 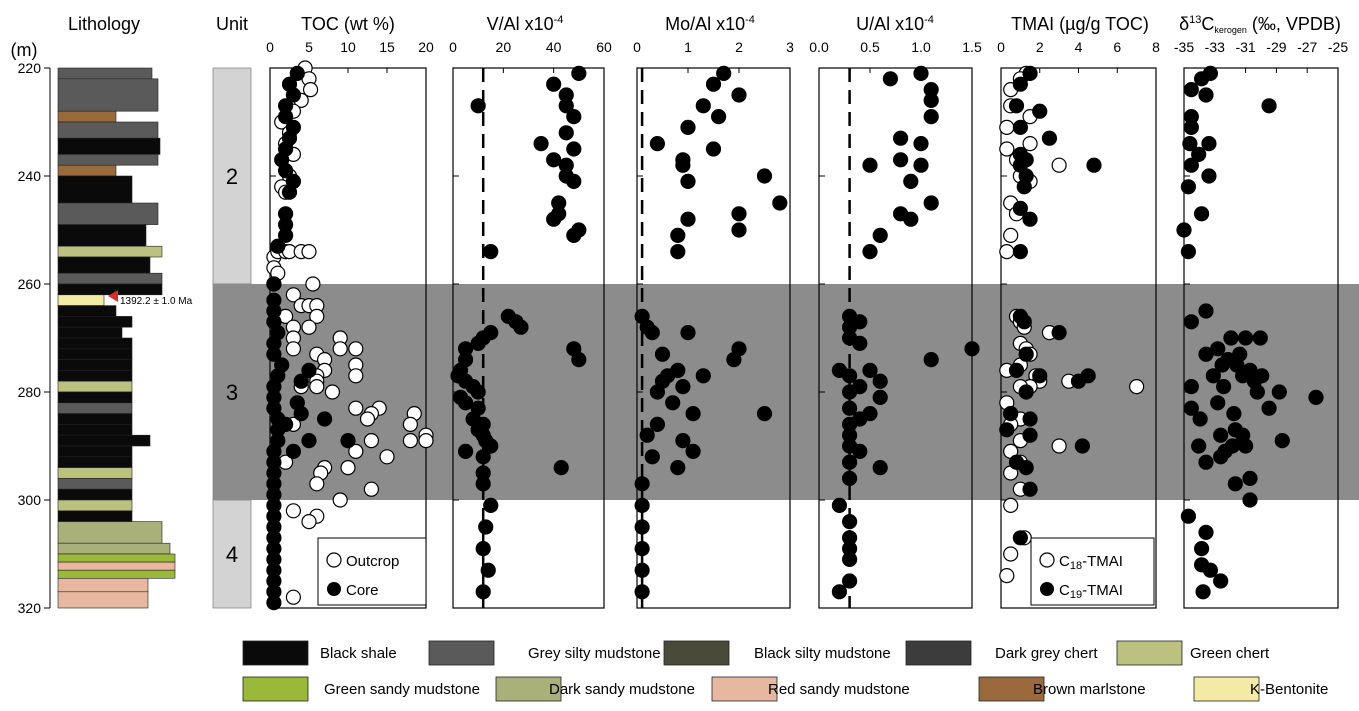 What do you see at coordinates (309, 47) in the screenshot?
I see `x-tick-label: 5` at bounding box center [309, 47].